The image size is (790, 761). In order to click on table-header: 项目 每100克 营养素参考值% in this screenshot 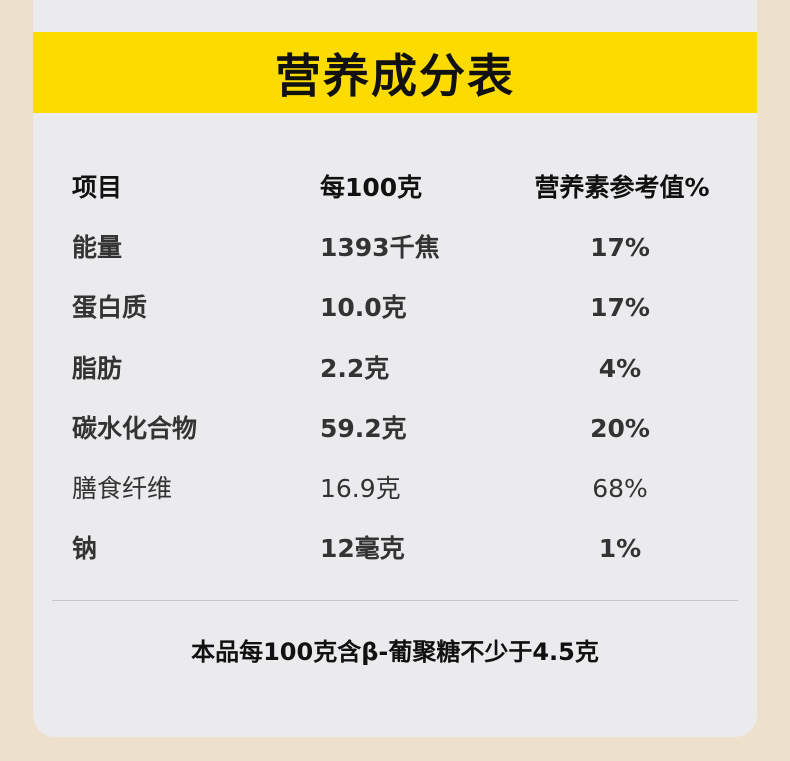, I will do `click(395, 188)`.